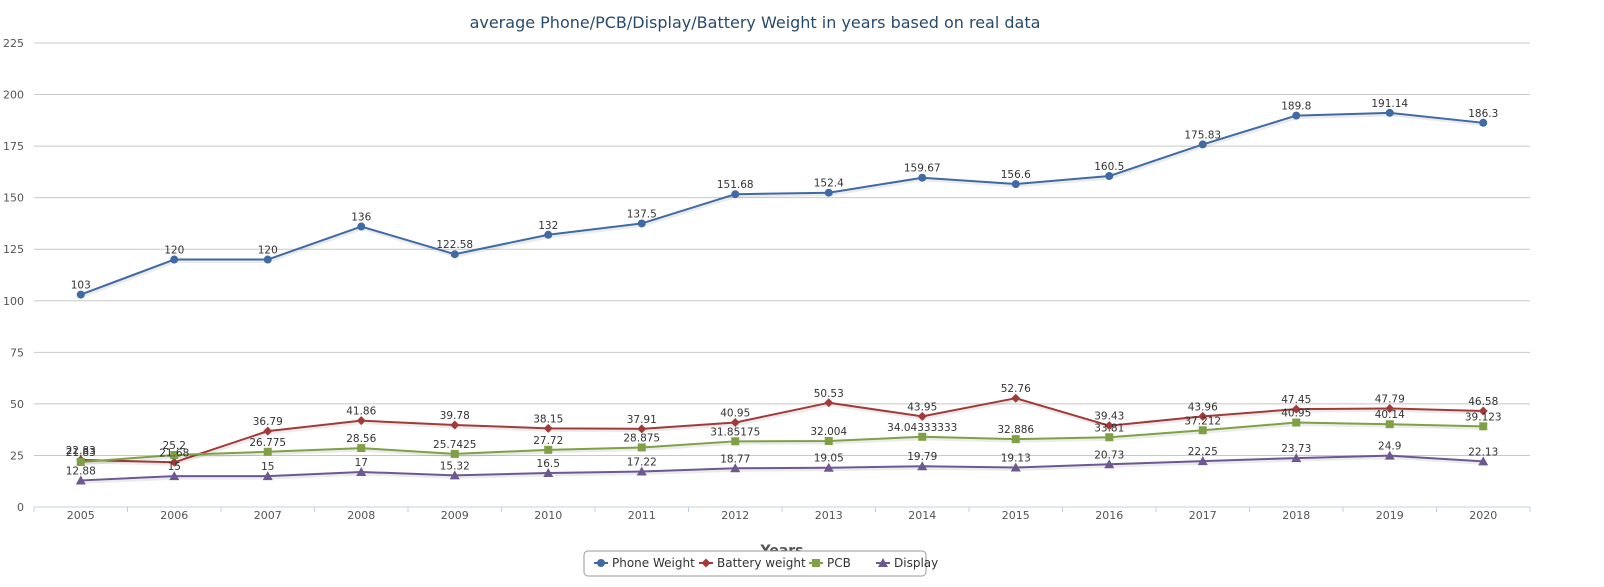 Image resolution: width=1604 pixels, height=587 pixels. What do you see at coordinates (361, 515) in the screenshot?
I see `x-tick-label: 2008` at bounding box center [361, 515].